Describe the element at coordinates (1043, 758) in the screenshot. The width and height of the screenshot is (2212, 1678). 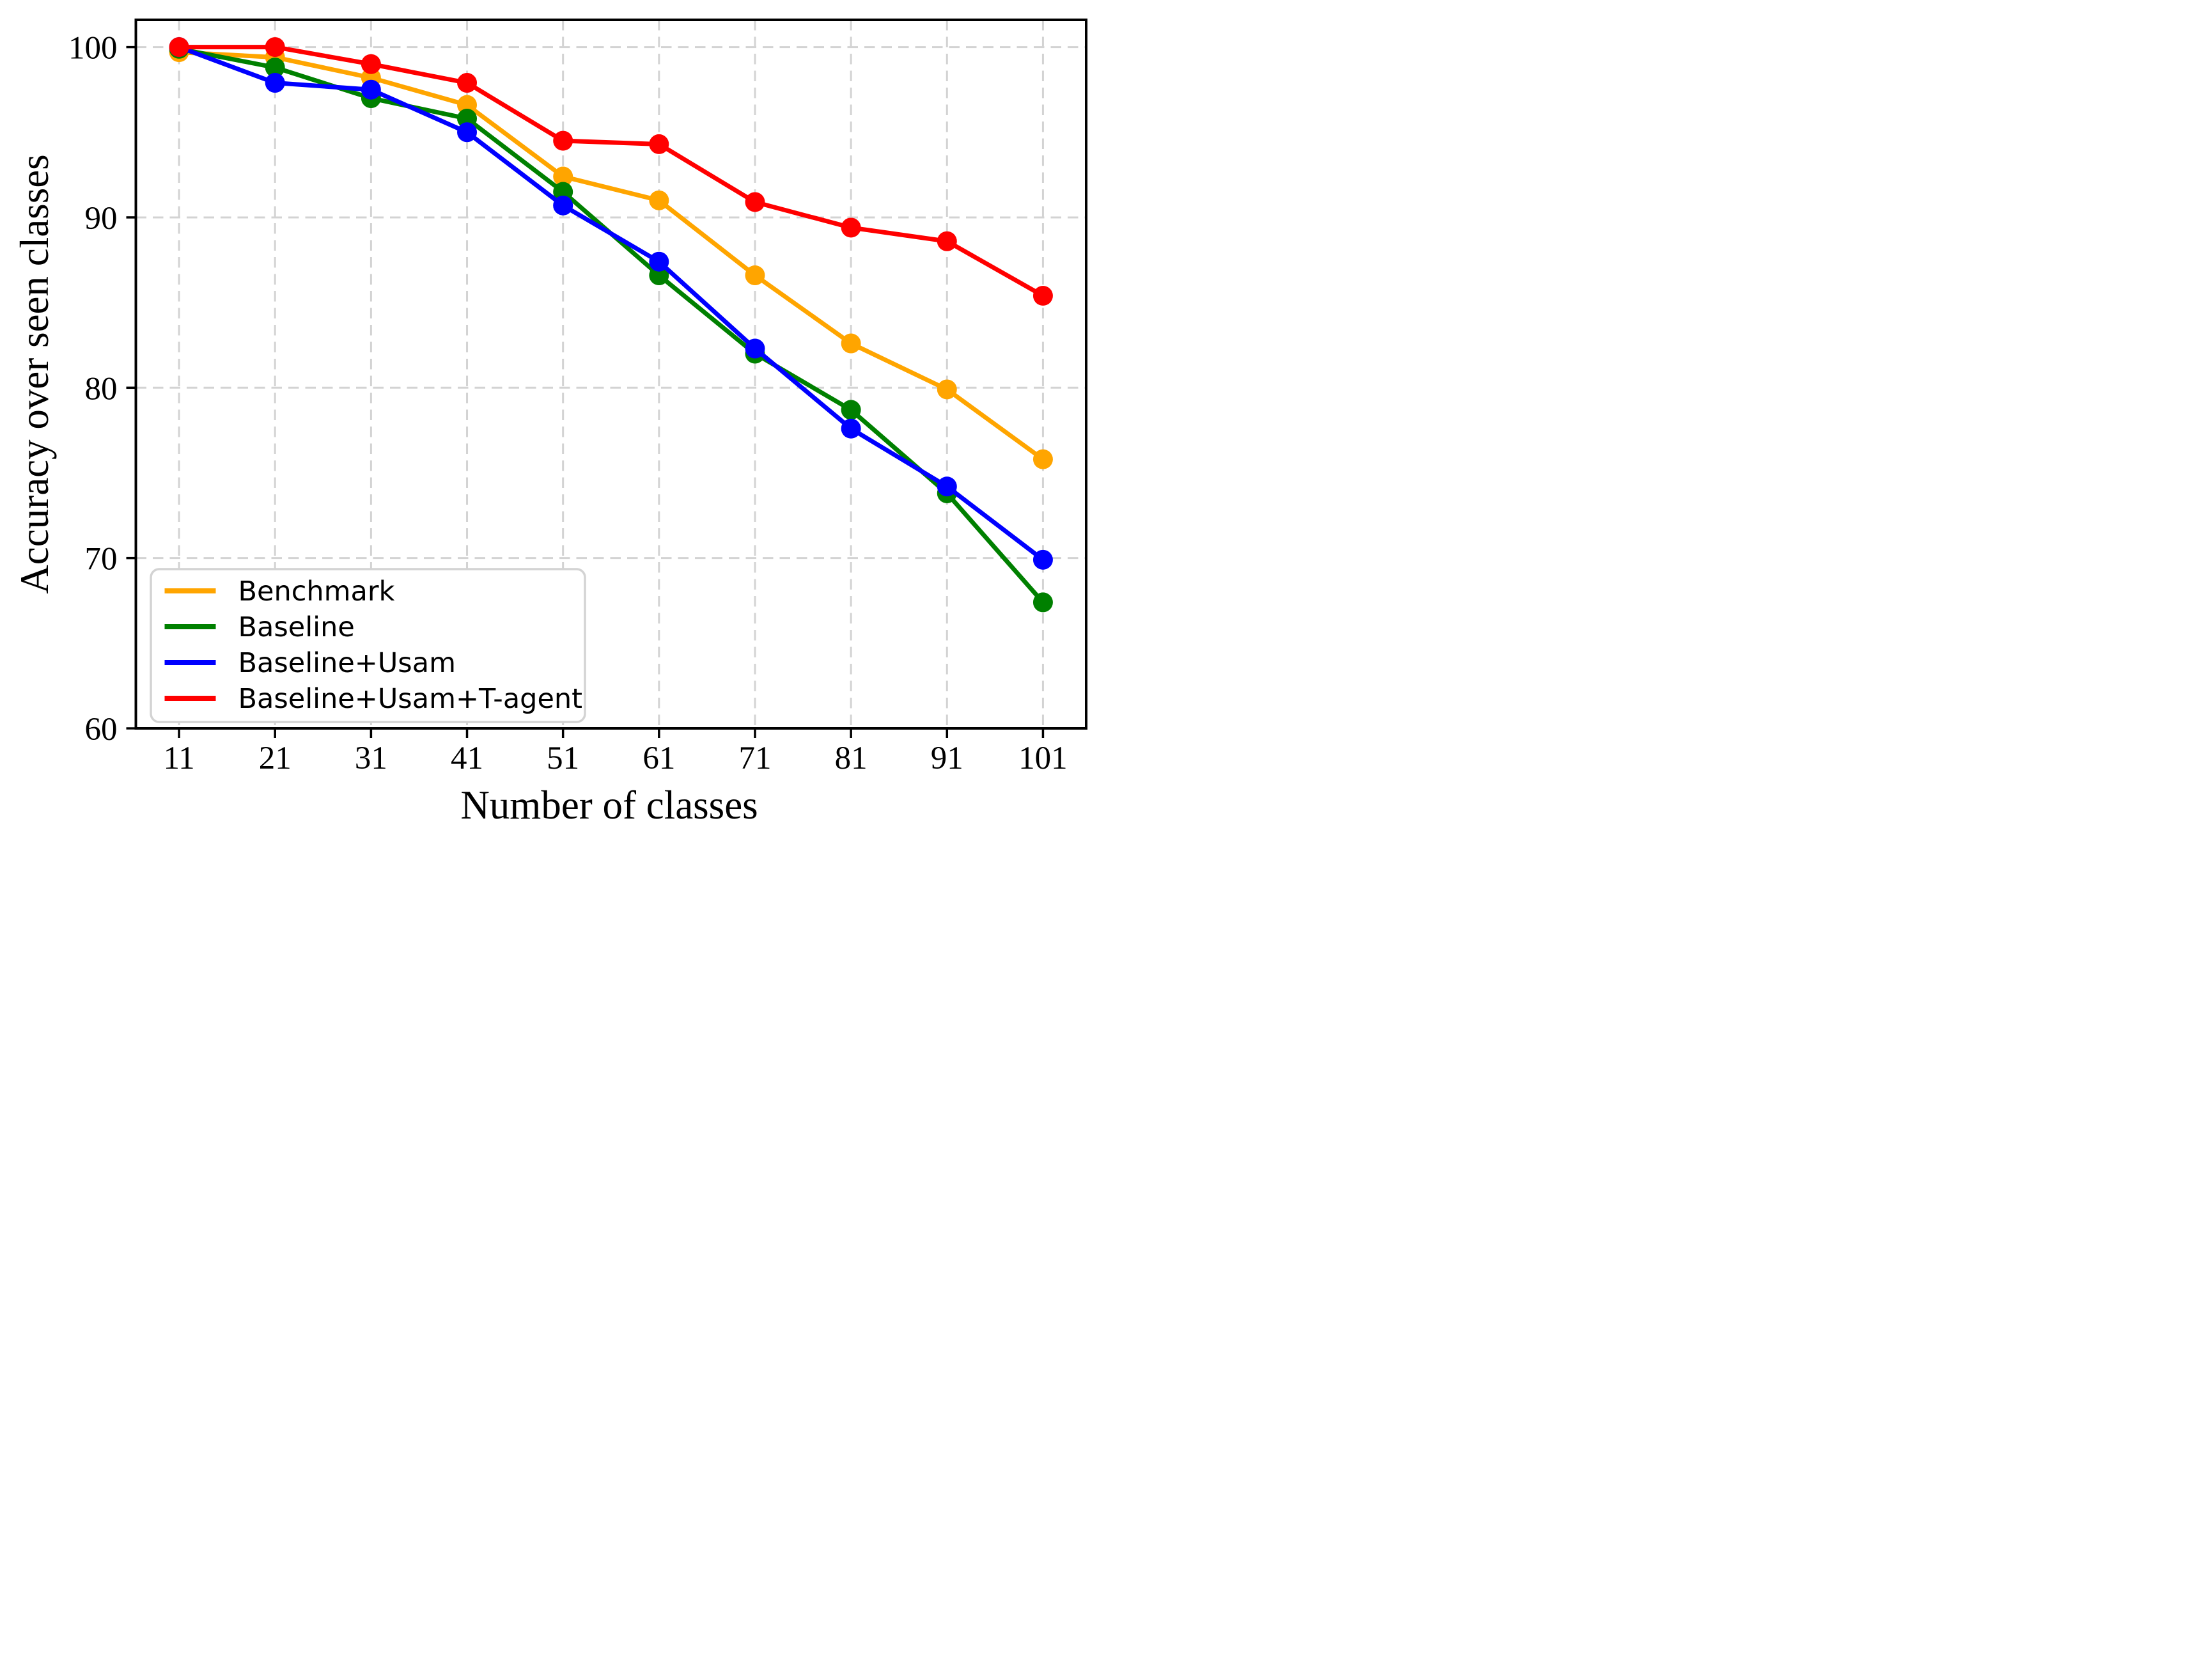
I see `x-tick-label: 101` at that location.